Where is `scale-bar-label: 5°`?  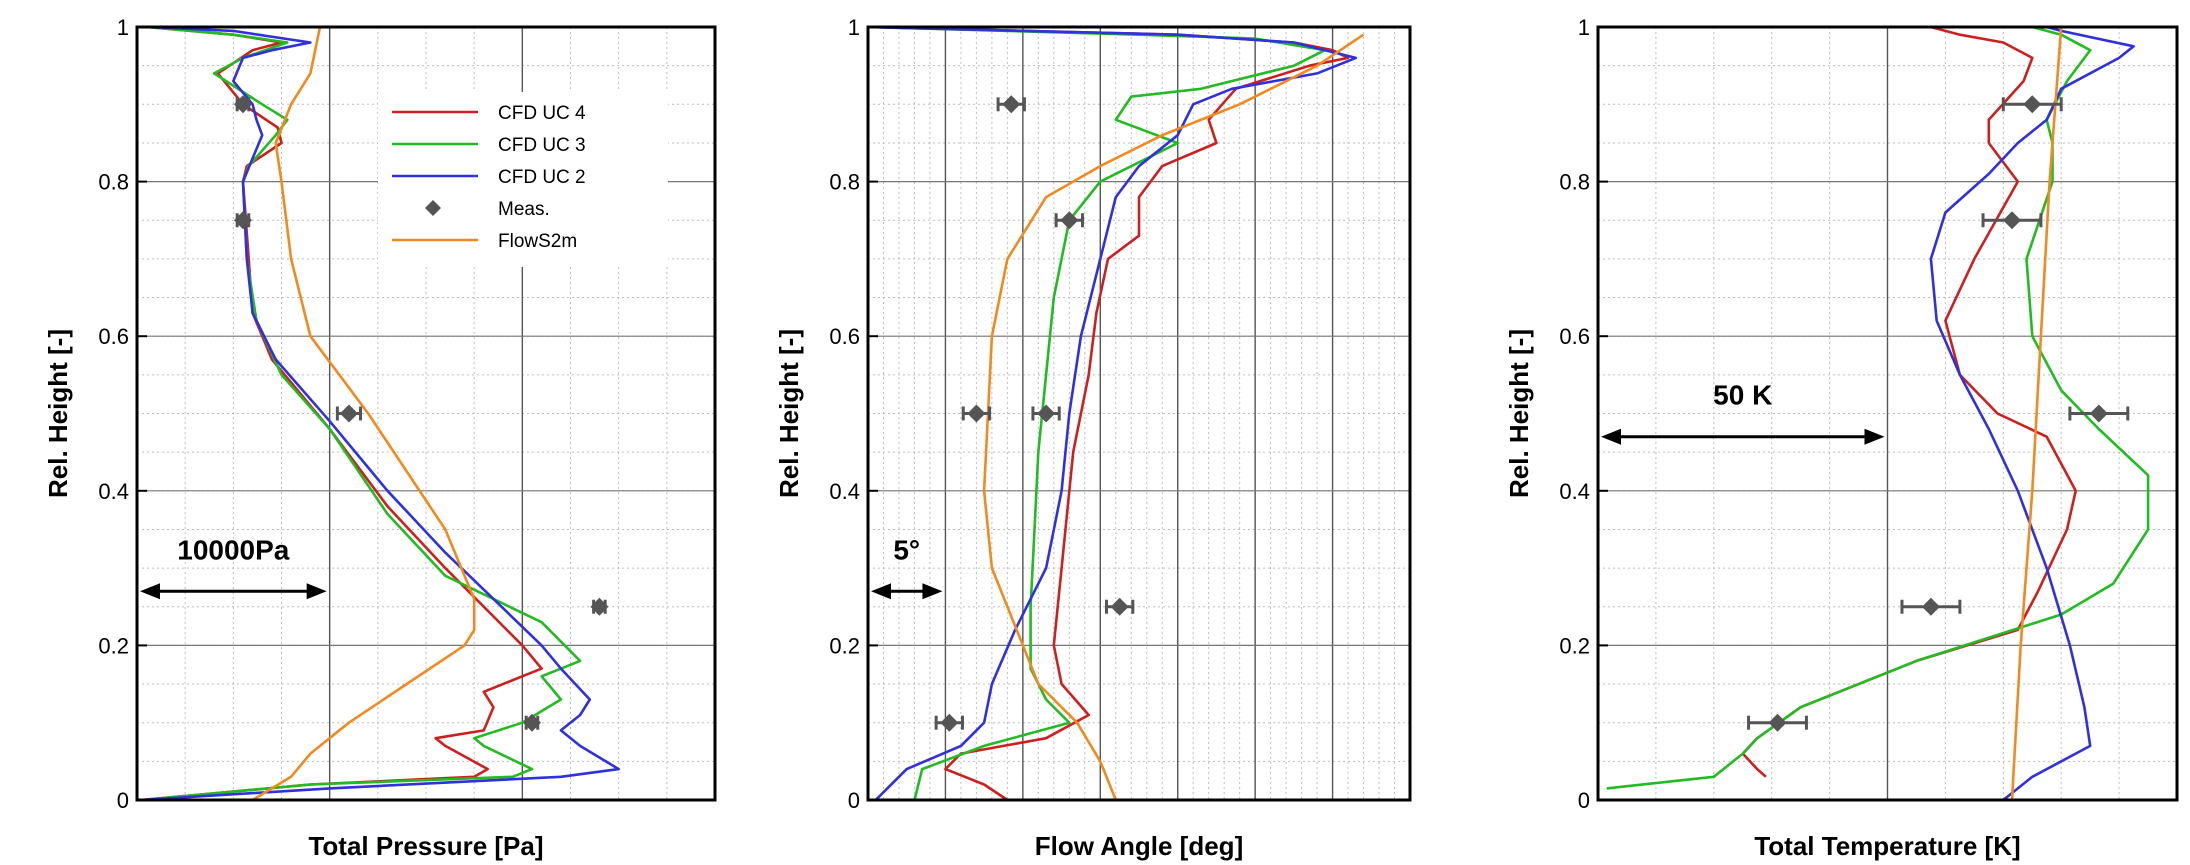
scale-bar-label: 5° is located at coordinates (906, 549).